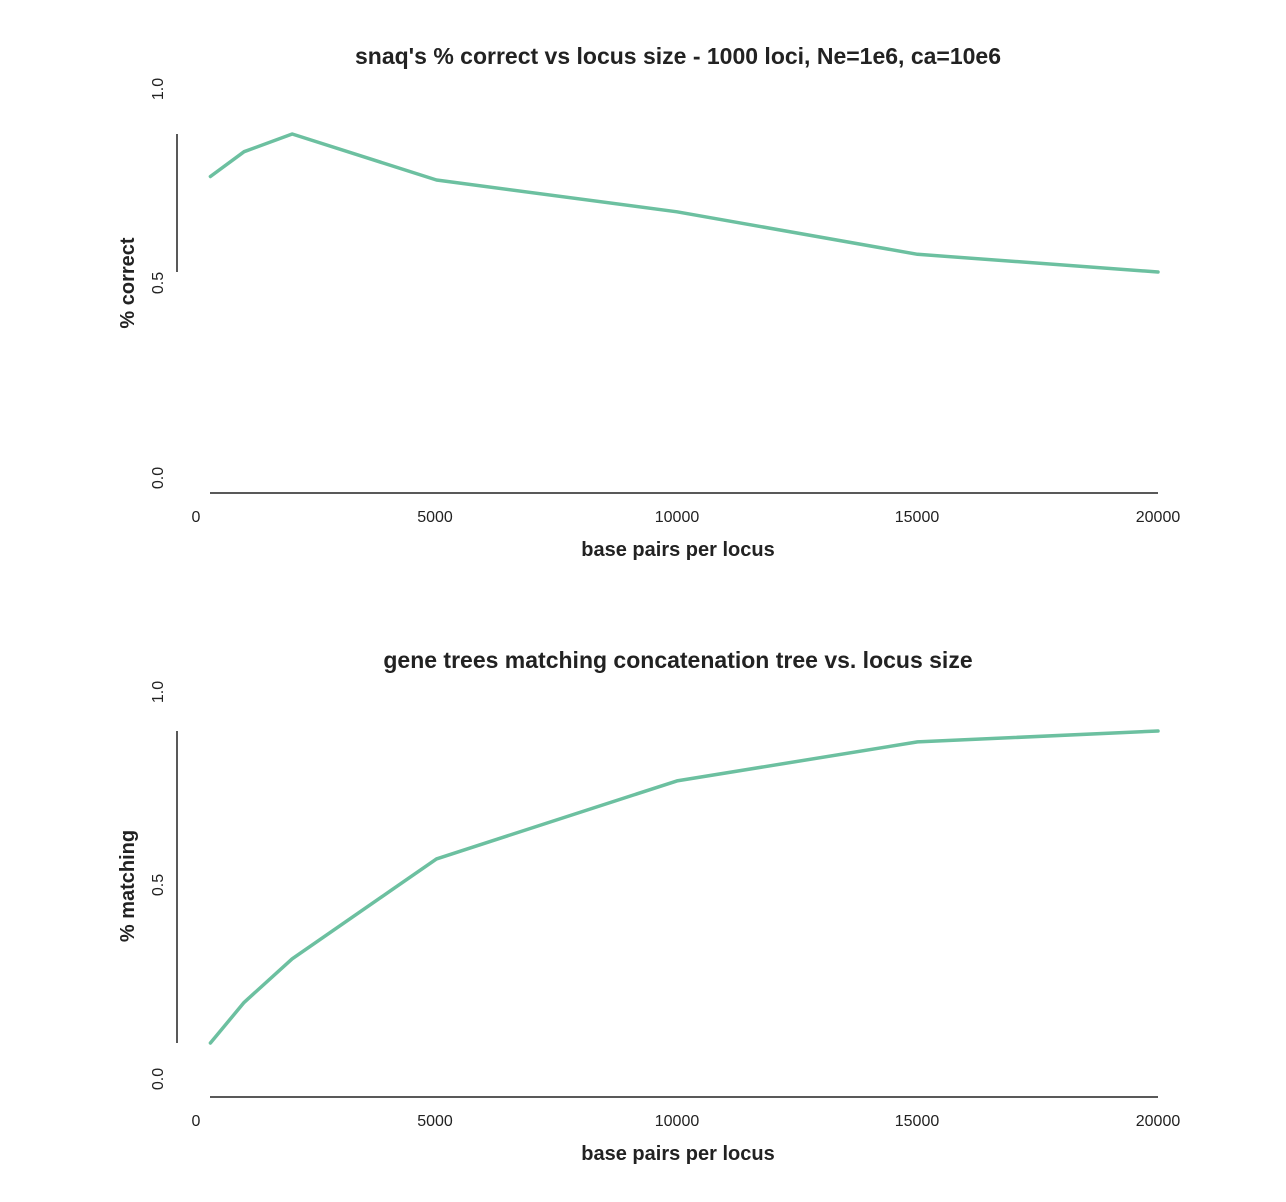  I want to click on chart-1-ytick-1: 0.5, so click(158, 283).